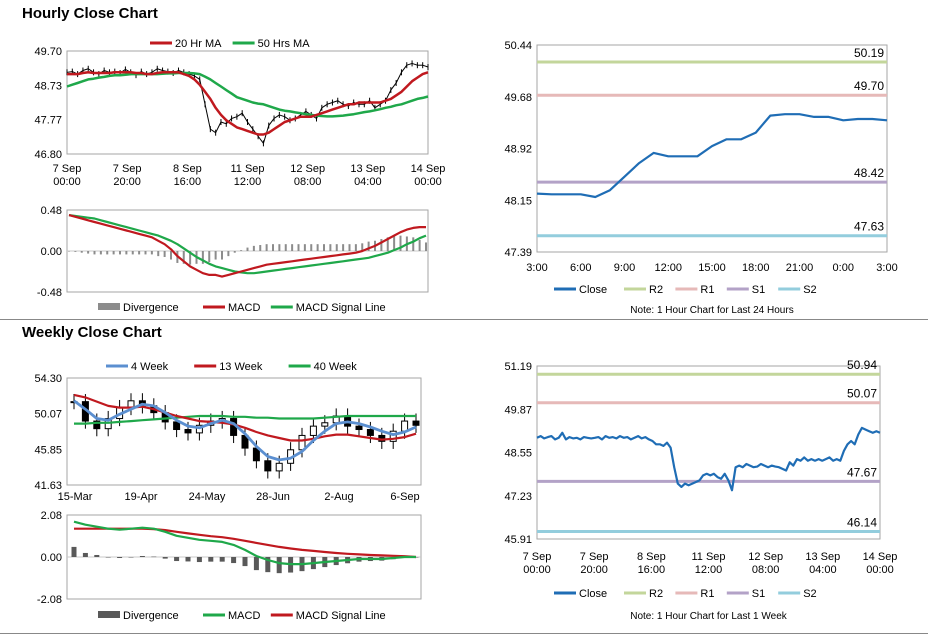 Image resolution: width=928 pixels, height=638 pixels. Describe the element at coordinates (404, 497) in the screenshot. I see `weekly-price-xtick-label: 6-Sep` at that location.